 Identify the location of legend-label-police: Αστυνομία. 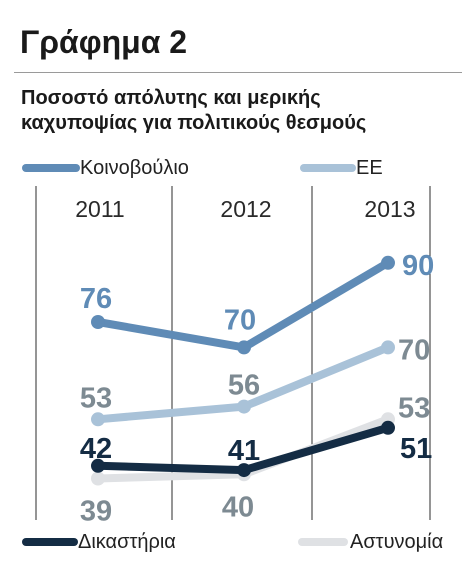
(397, 542).